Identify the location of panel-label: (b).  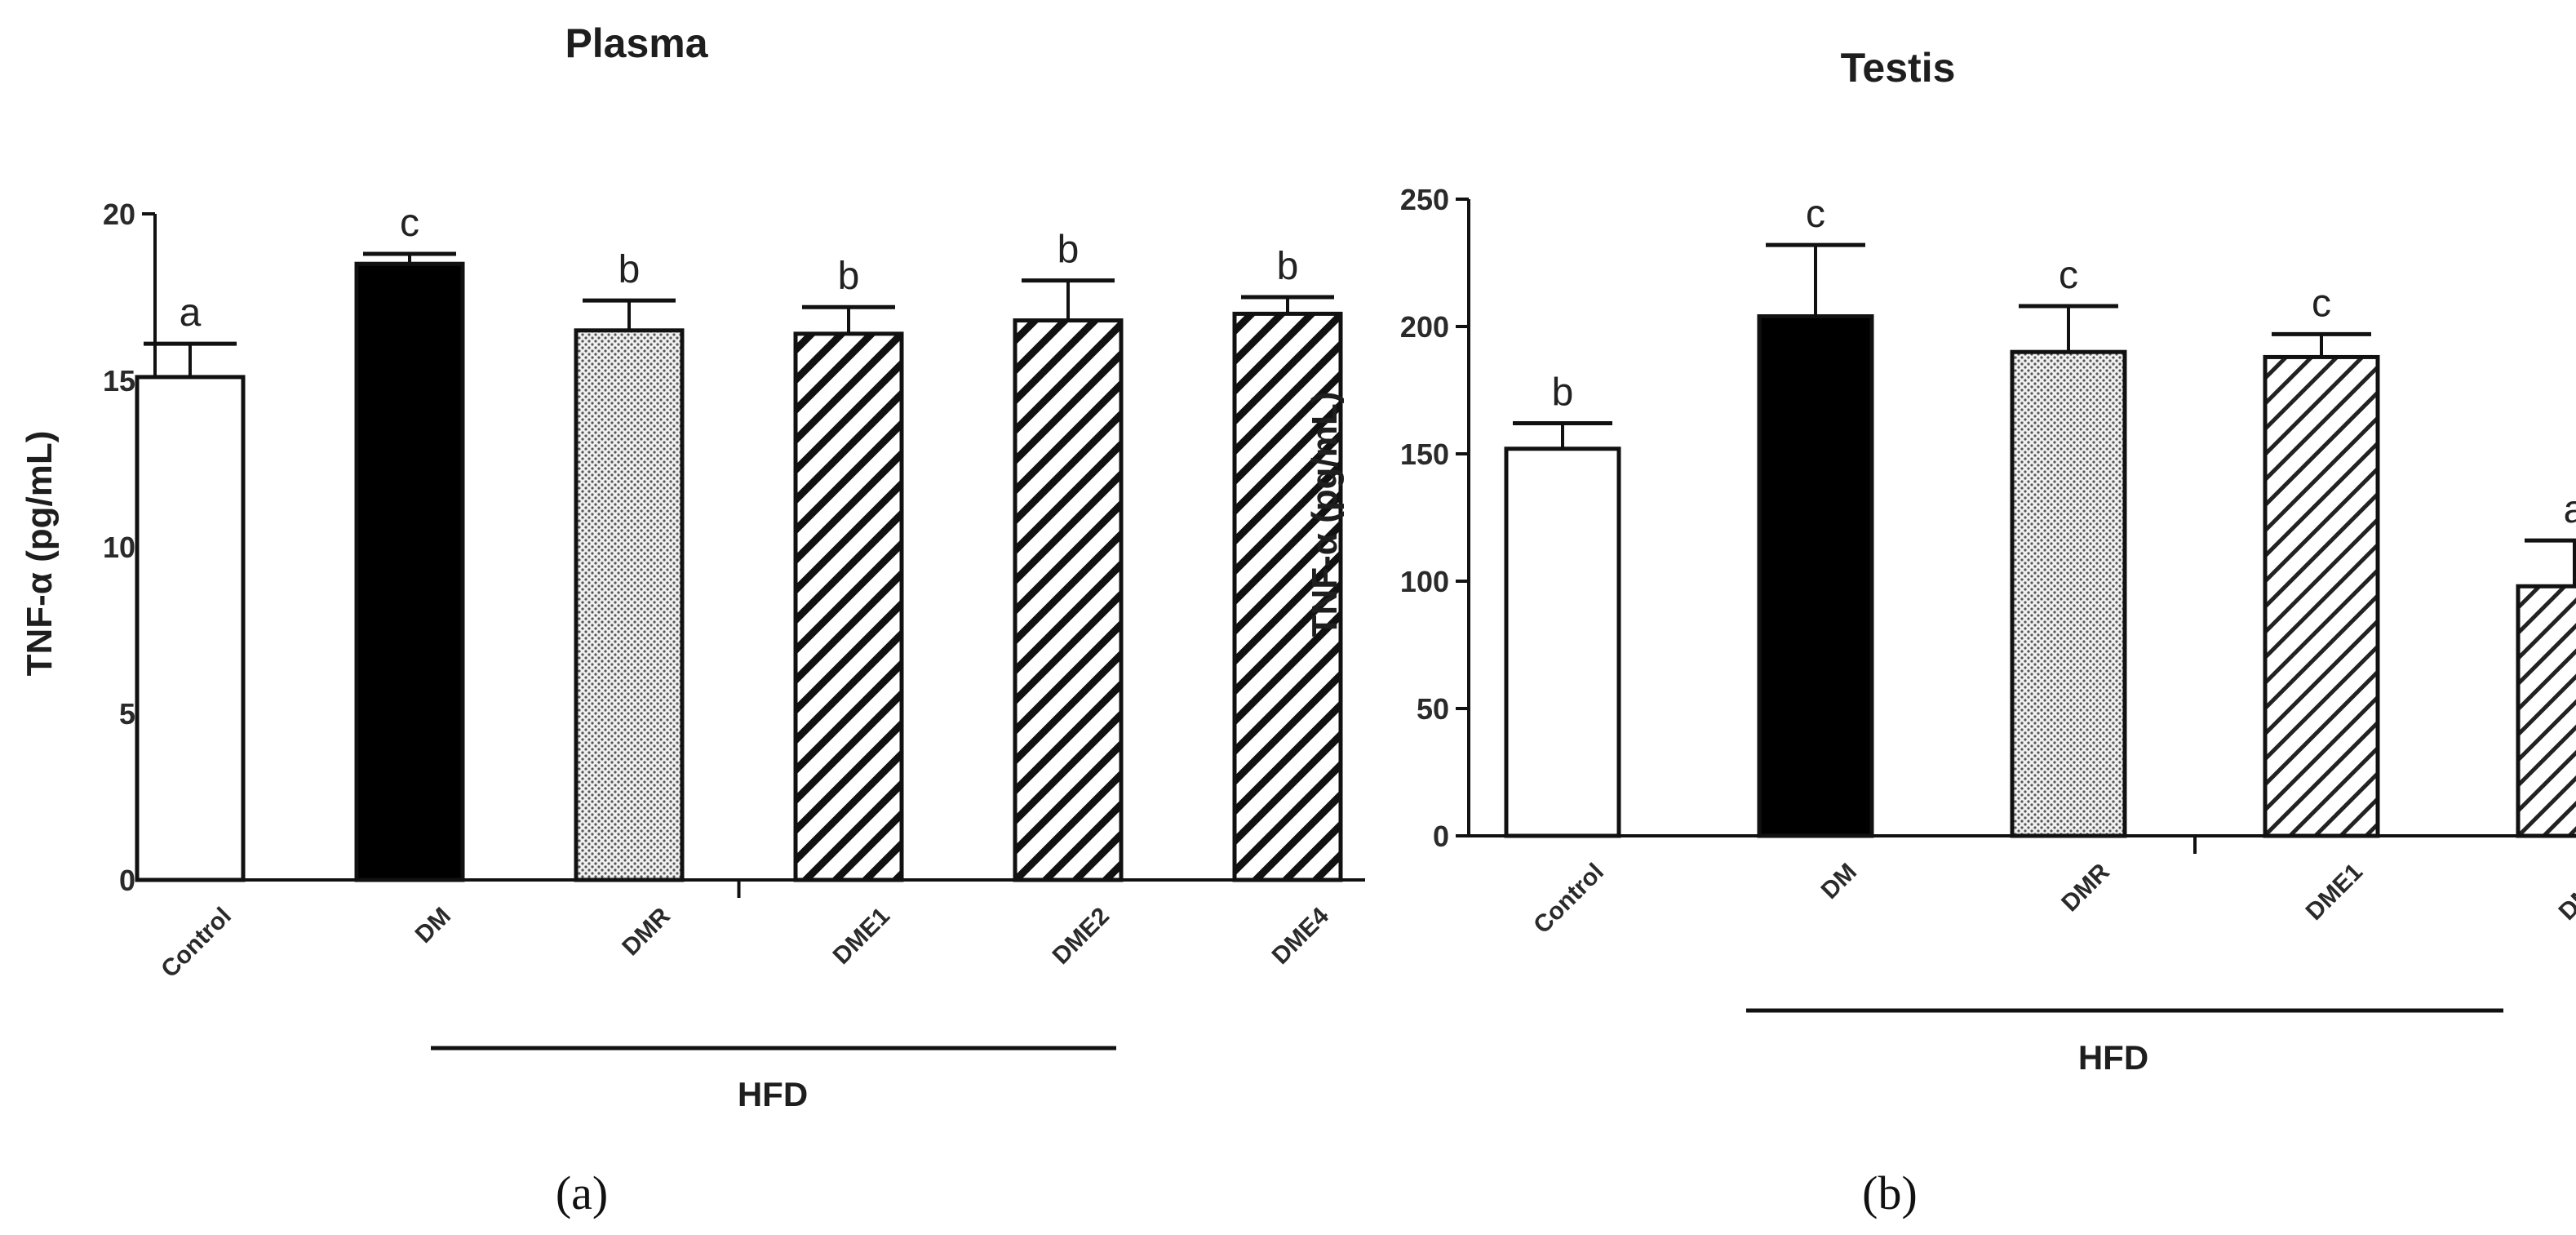
(1890, 1192).